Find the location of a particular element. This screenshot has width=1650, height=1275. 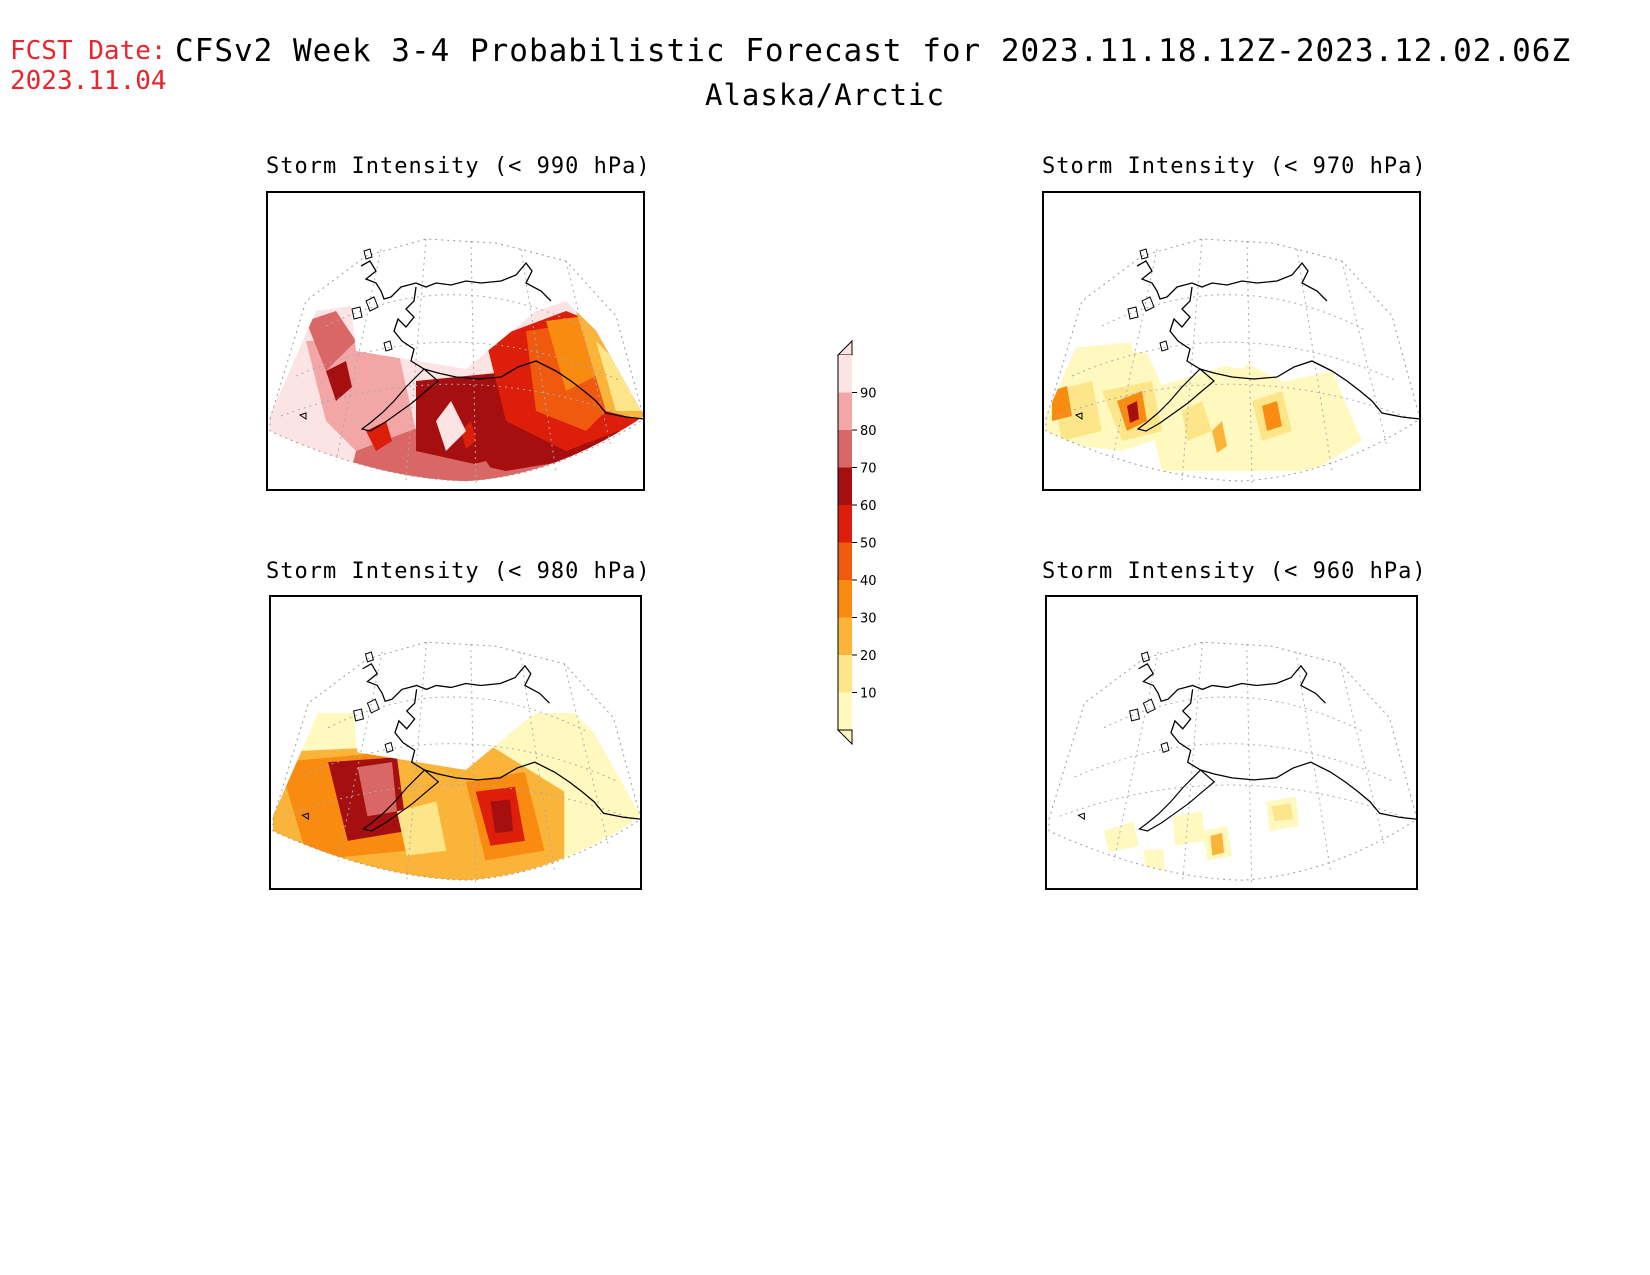

forecast-field is located at coordinates (1201, 834).